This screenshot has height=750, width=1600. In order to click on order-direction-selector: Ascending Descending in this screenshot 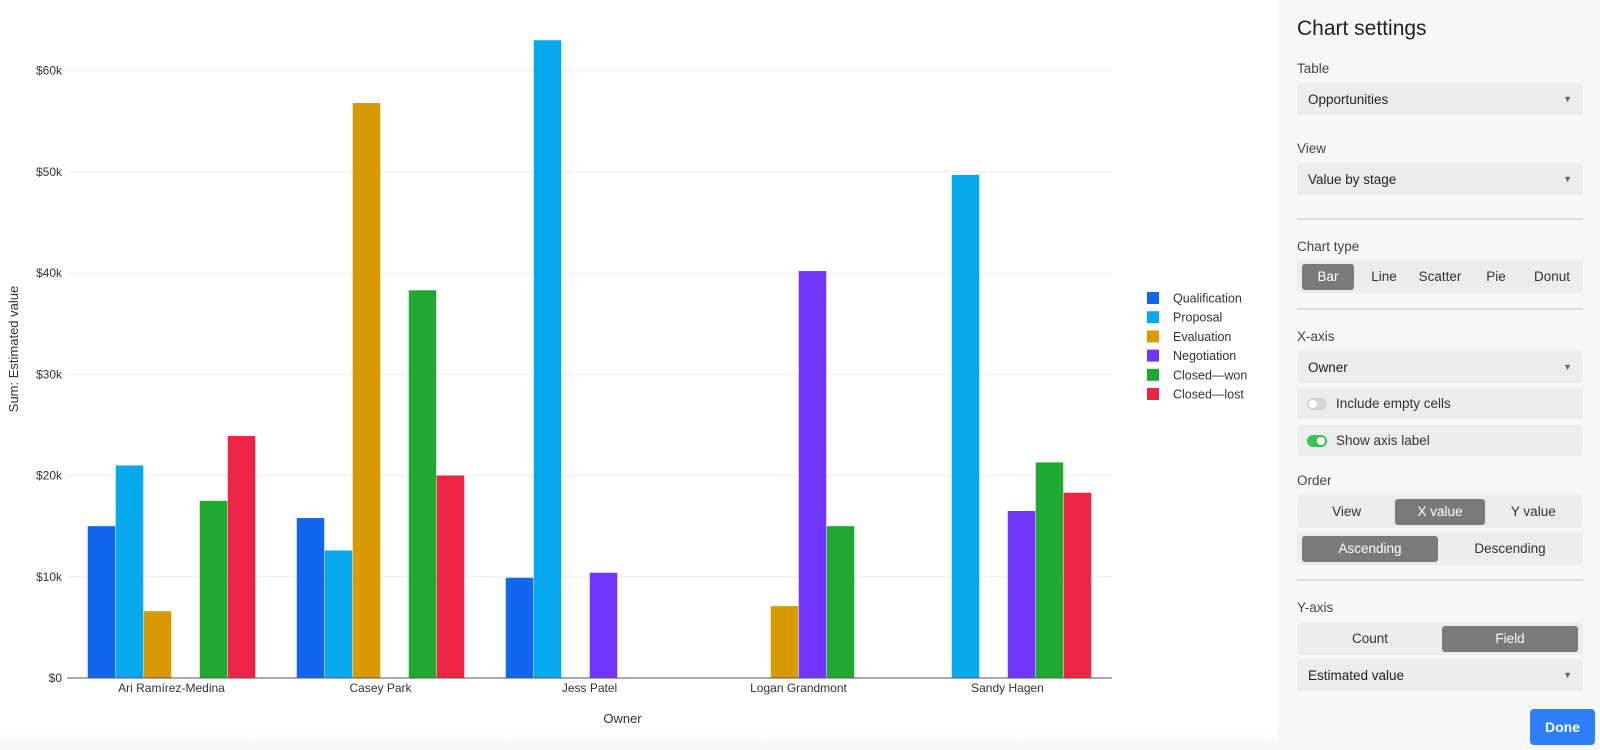, I will do `click(1440, 548)`.